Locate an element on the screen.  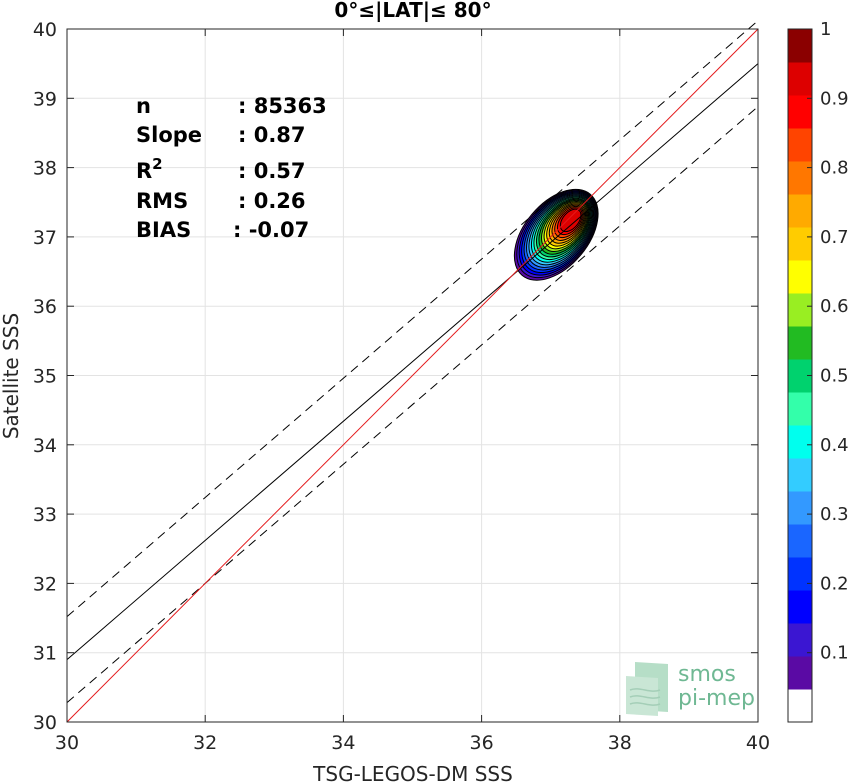
stat-value: : 0.57 is located at coordinates (272, 171).